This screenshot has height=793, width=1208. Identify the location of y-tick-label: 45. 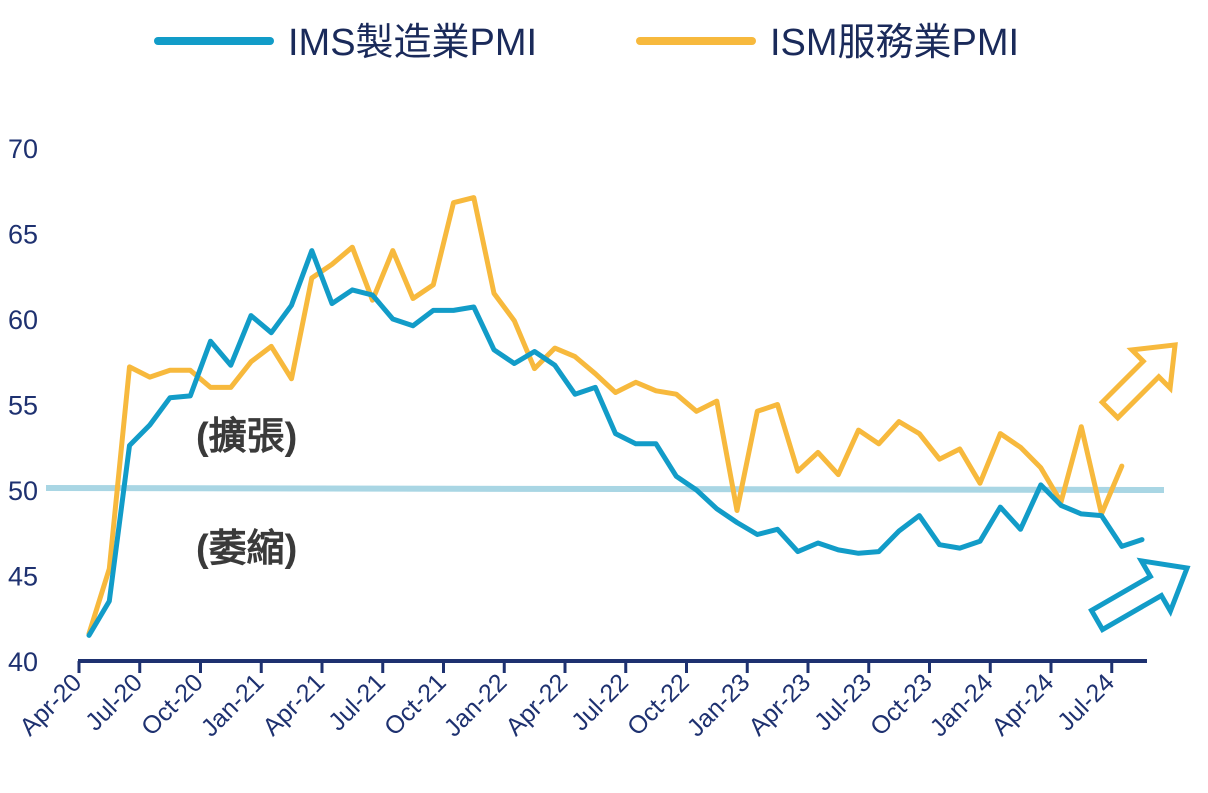
(23, 577).